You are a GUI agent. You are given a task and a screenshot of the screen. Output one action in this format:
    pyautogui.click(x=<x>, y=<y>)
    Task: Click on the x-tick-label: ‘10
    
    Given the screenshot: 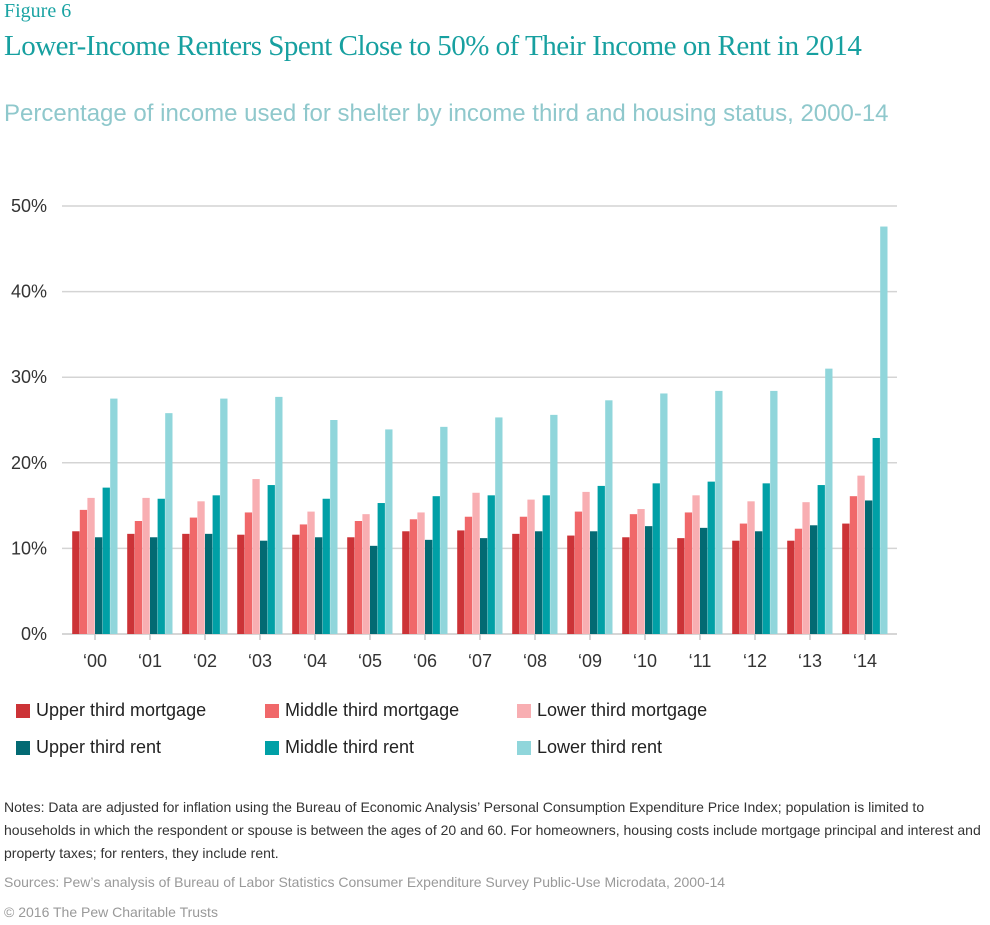 What is the action you would take?
    pyautogui.click(x=645, y=661)
    